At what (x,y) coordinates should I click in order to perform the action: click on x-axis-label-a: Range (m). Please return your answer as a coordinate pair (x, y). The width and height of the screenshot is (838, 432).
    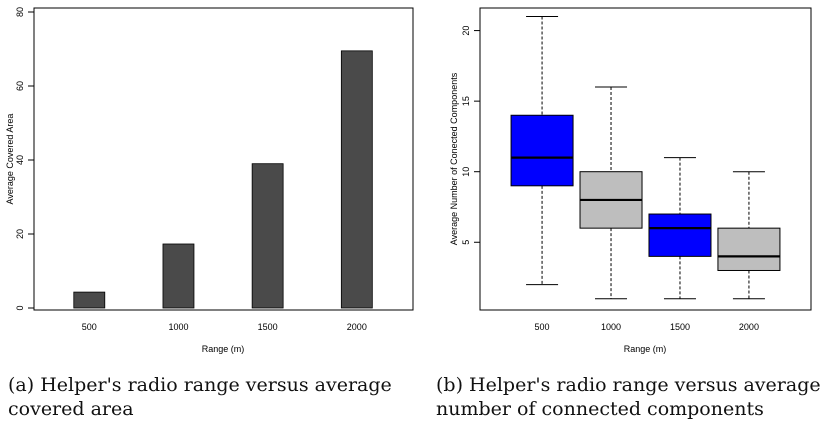
    Looking at the image, I should click on (223, 349).